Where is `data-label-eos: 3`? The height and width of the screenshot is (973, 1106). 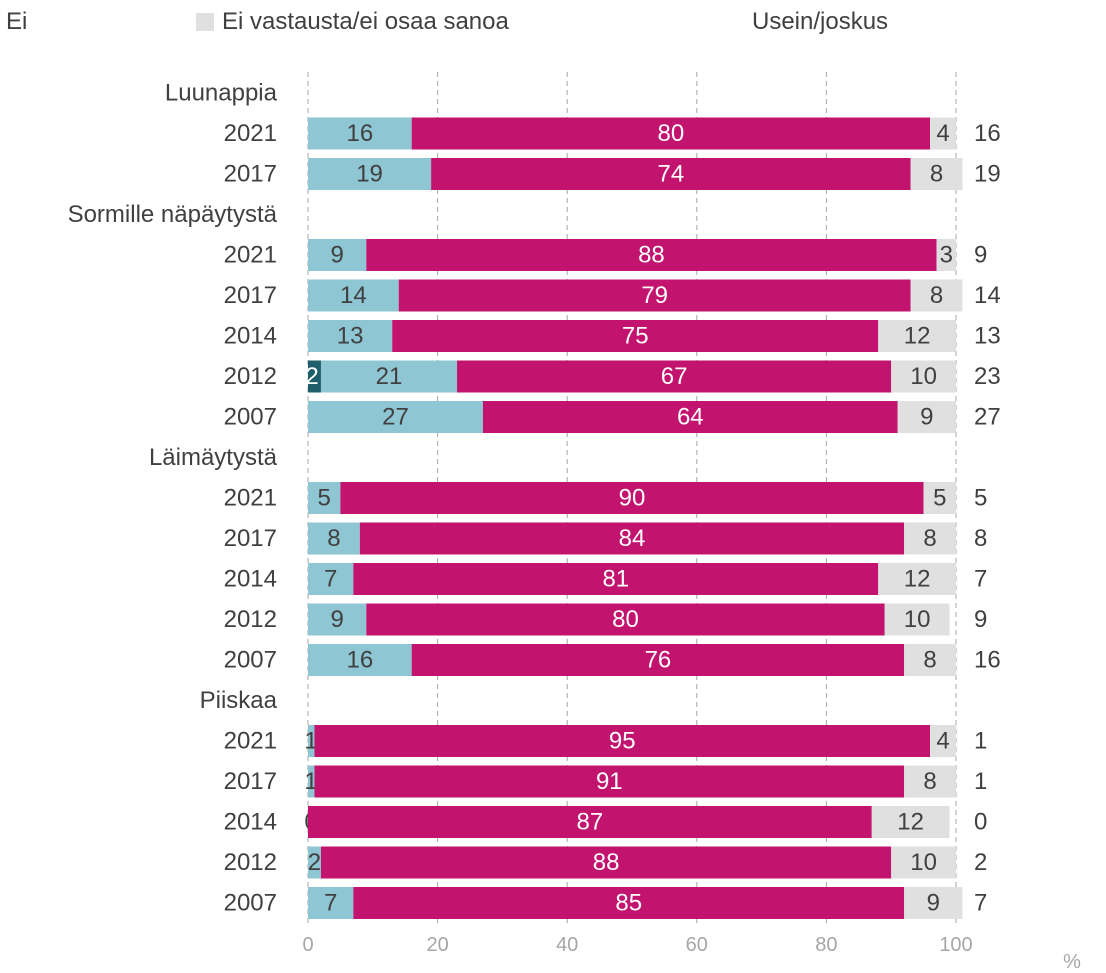
data-label-eos: 3 is located at coordinates (946, 255).